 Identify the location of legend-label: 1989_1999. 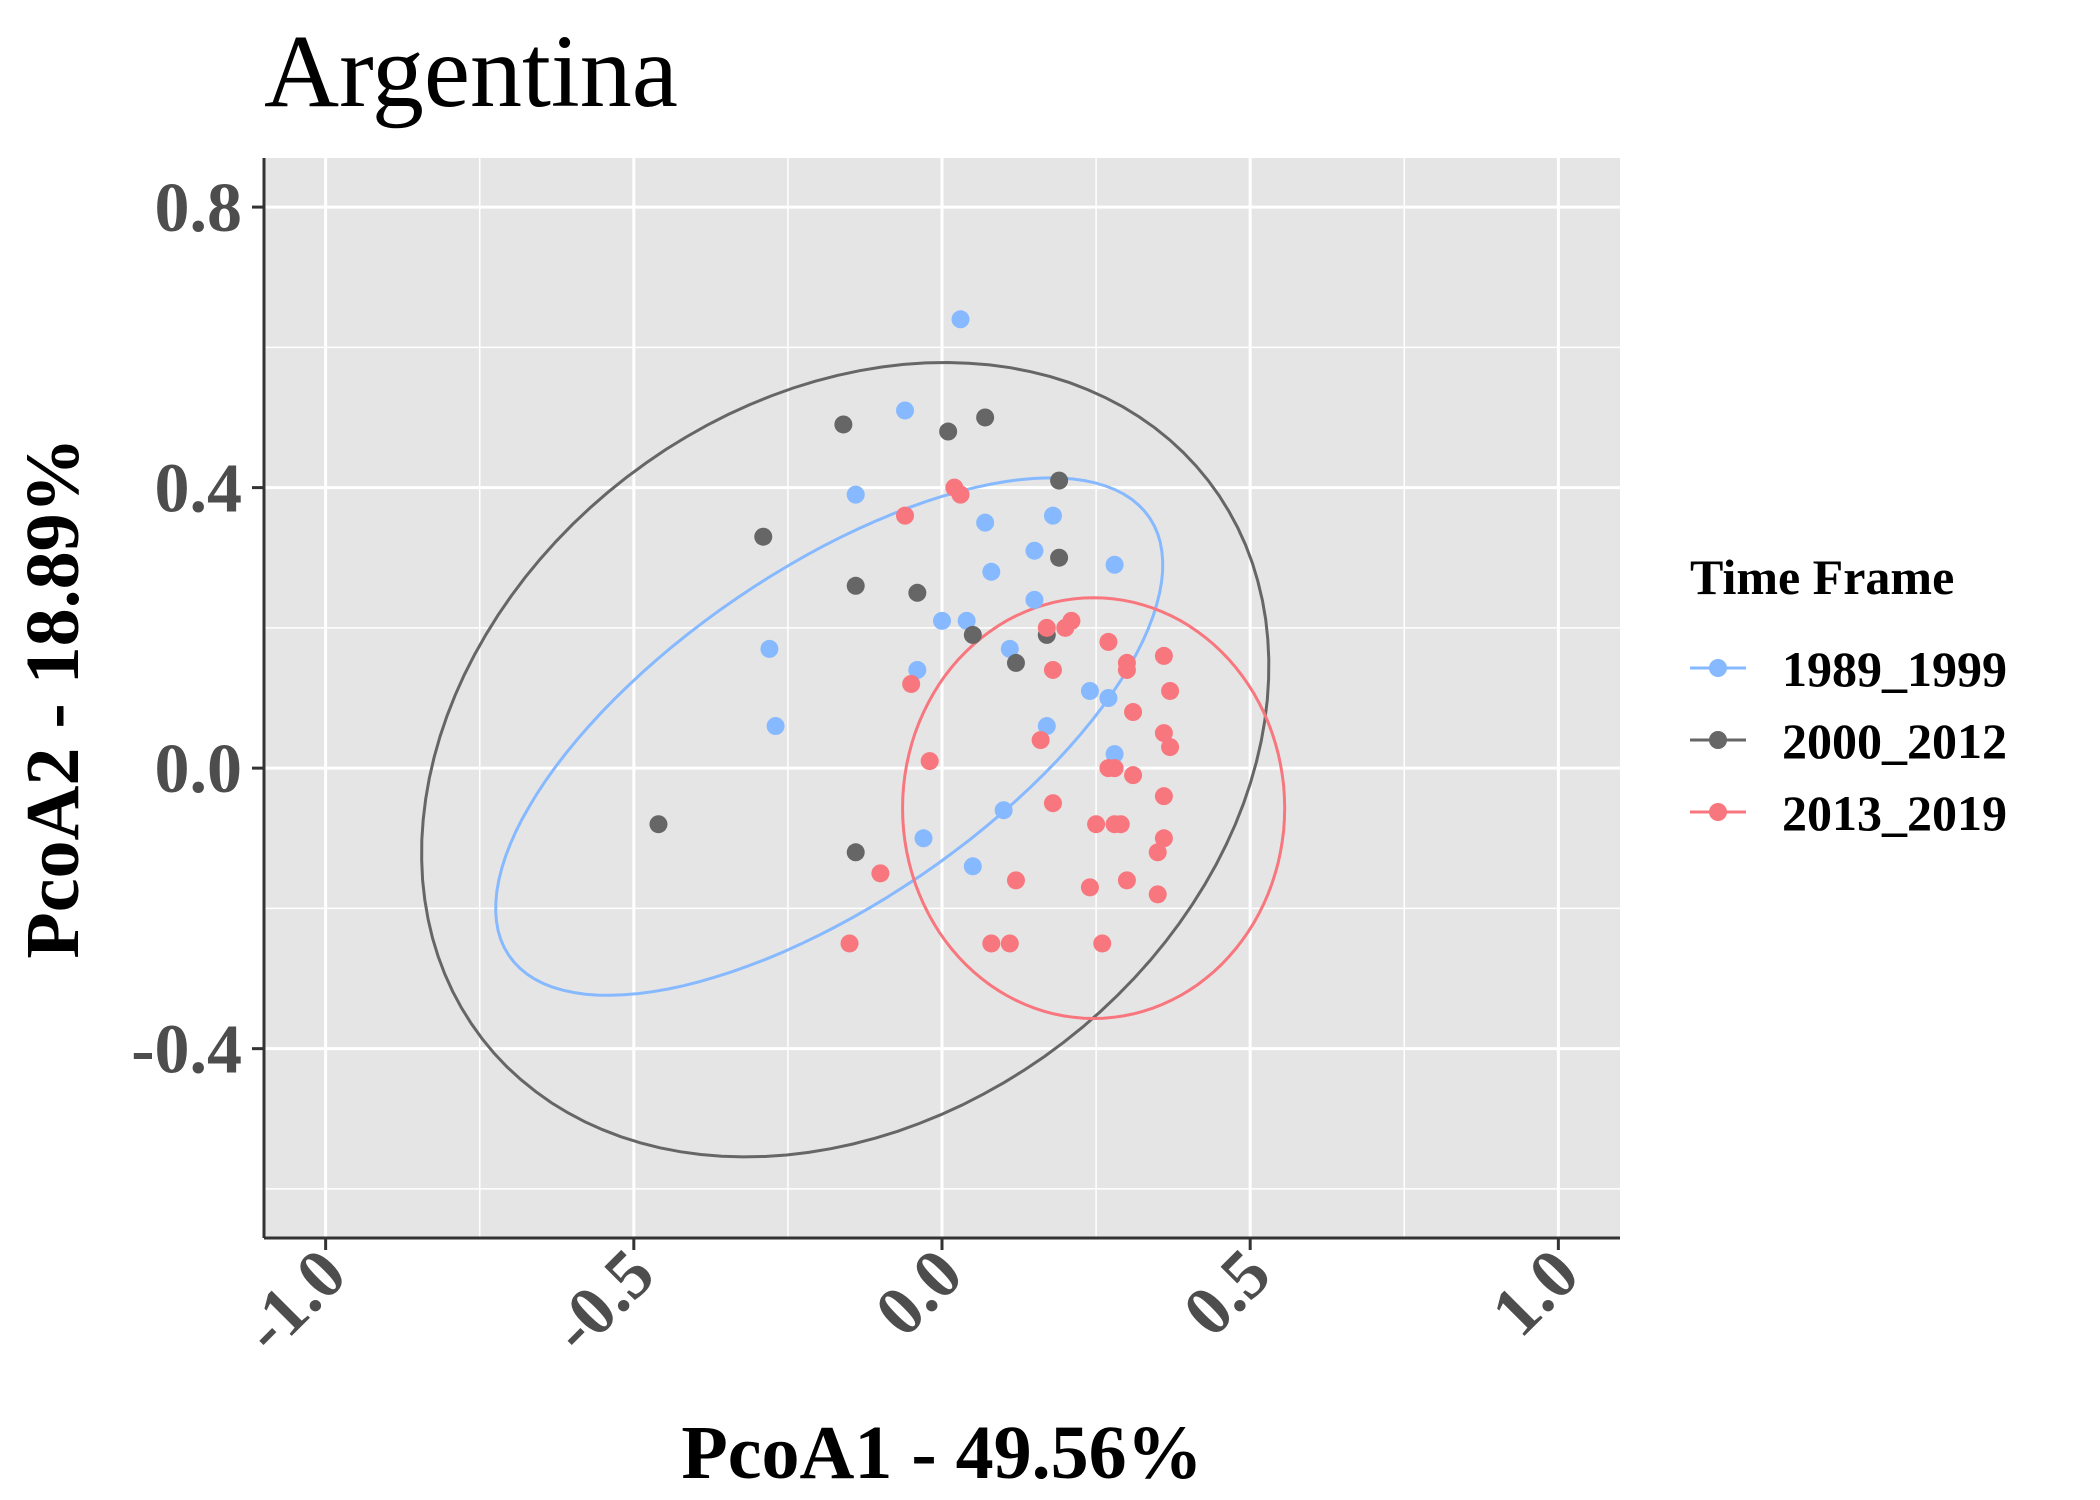
(1894, 669).